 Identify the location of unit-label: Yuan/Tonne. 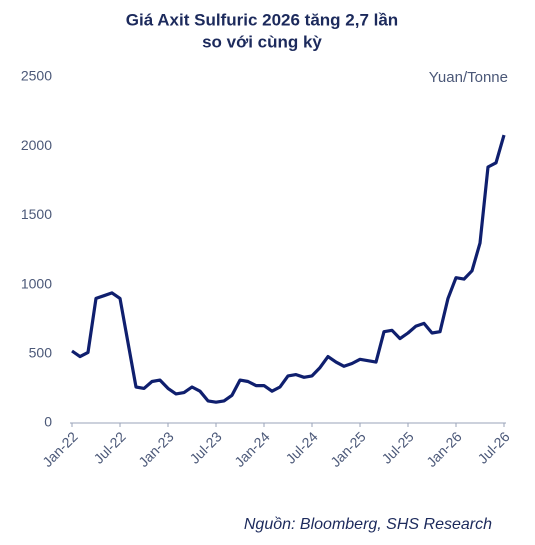
(468, 77).